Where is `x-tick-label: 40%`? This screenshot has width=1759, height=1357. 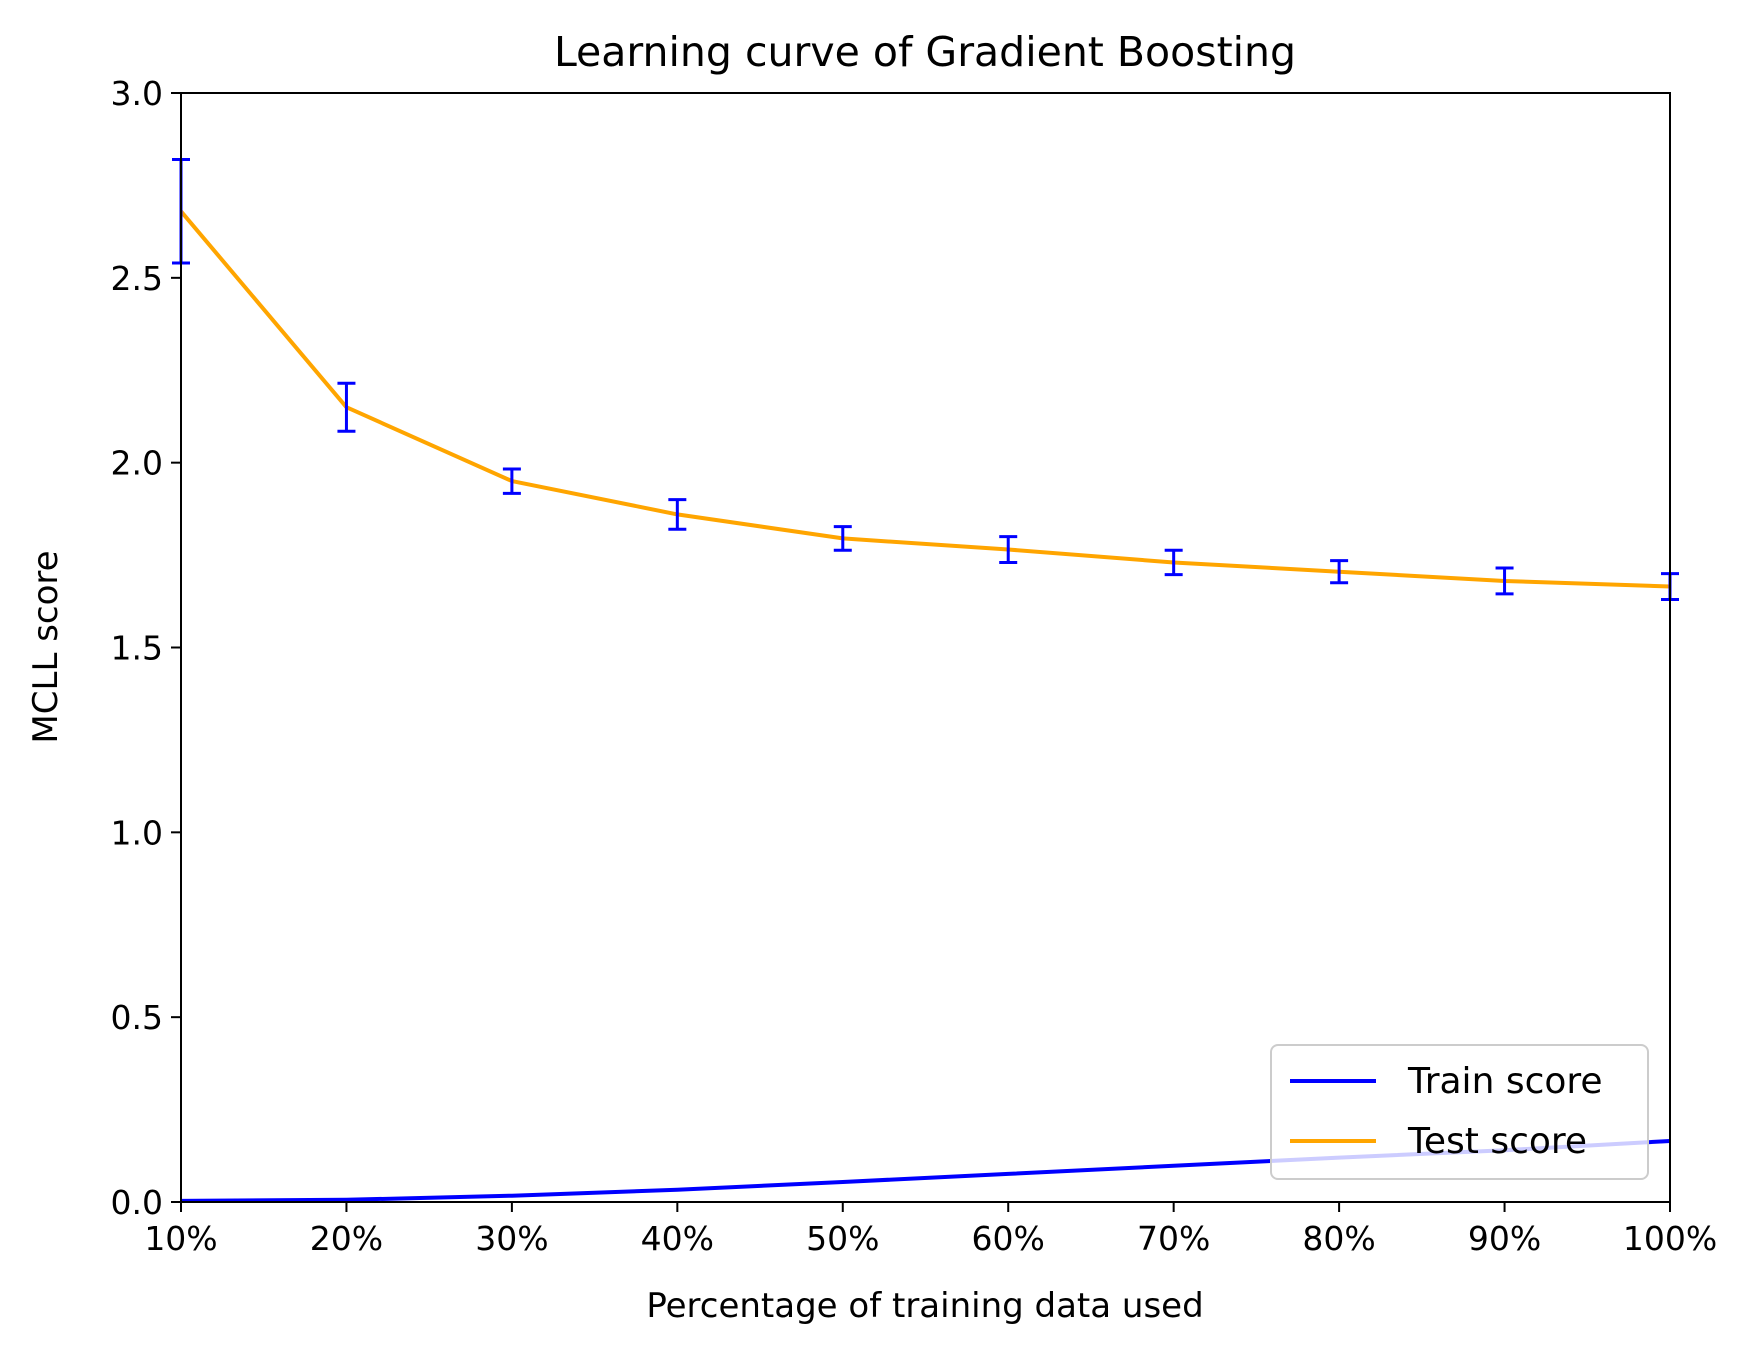
x-tick-label: 40% is located at coordinates (677, 1238).